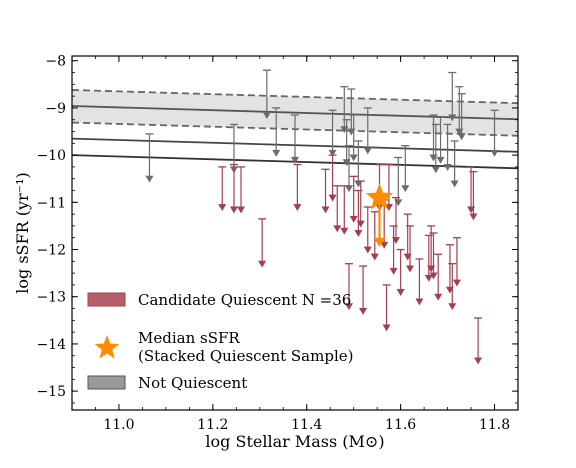 This screenshot has width=576, height=468. Describe the element at coordinates (379, 196) in the screenshot. I see `median-star` at that location.